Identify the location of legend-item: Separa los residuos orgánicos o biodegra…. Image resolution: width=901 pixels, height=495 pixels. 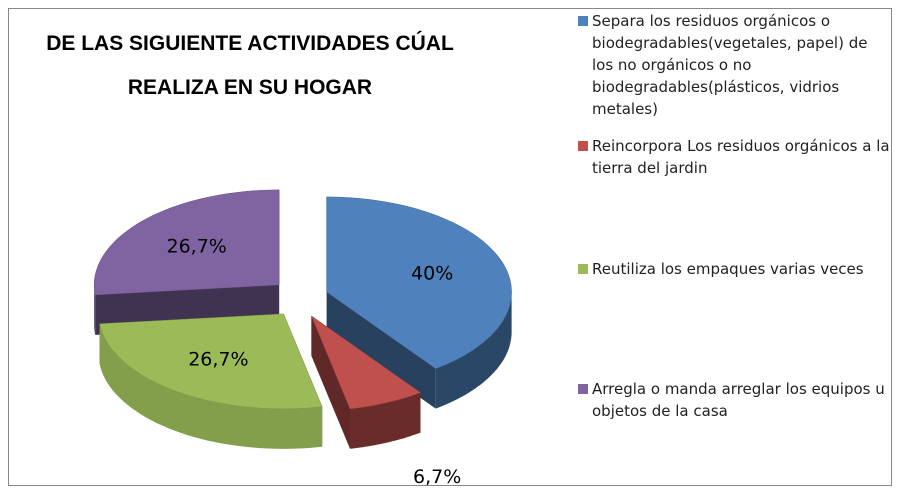
(735, 65).